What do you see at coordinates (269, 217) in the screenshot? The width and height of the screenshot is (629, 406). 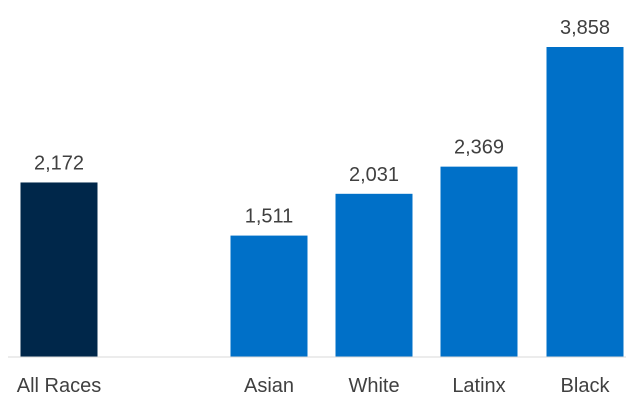 I see `value-label-asian: 1,511` at bounding box center [269, 217].